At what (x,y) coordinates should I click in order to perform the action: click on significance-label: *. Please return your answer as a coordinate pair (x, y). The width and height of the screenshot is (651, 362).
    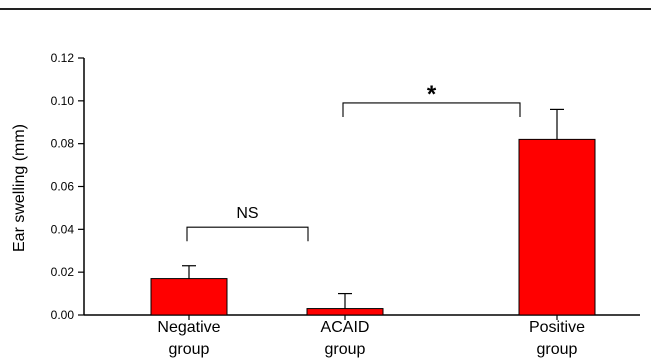
    Looking at the image, I should click on (432, 94).